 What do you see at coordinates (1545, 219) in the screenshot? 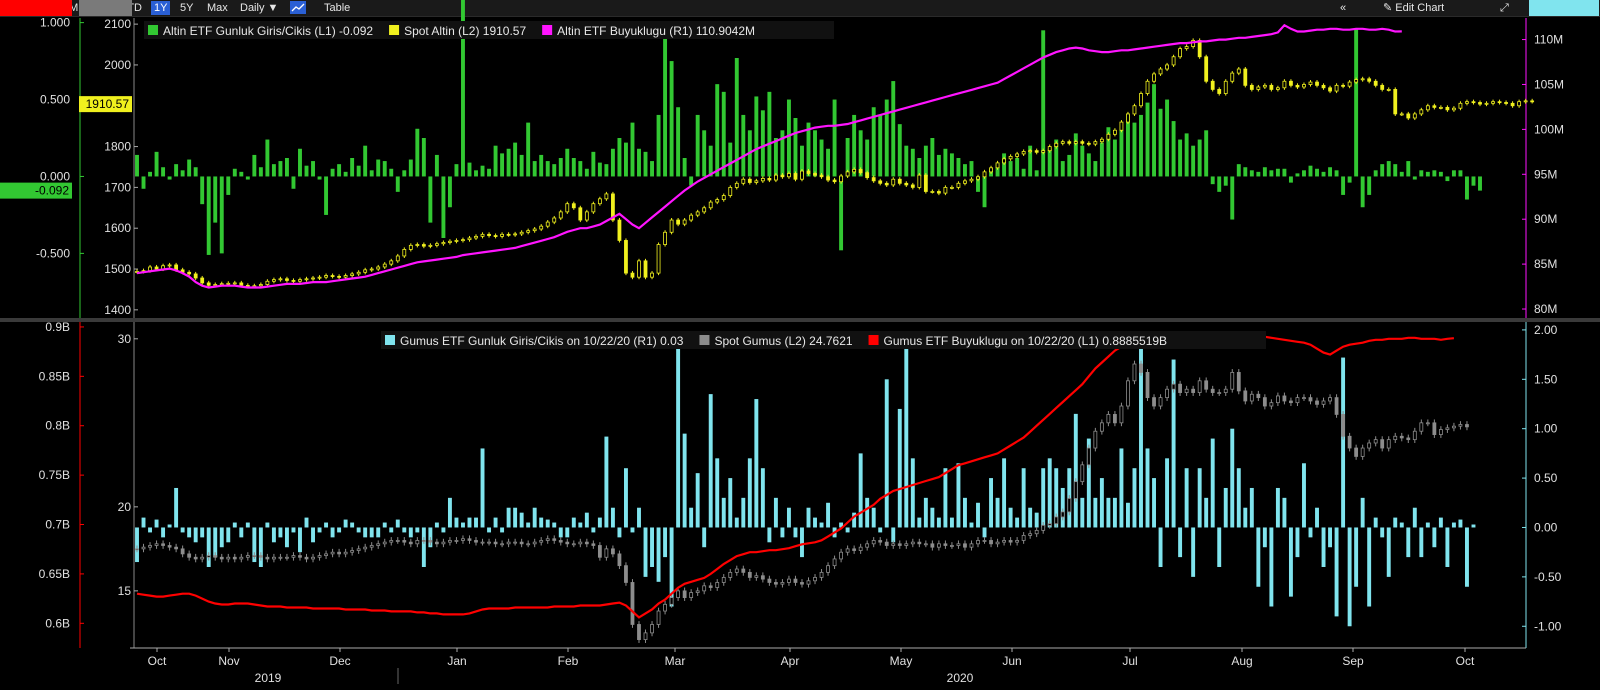
I see `right-tick-label: 90M` at bounding box center [1545, 219].